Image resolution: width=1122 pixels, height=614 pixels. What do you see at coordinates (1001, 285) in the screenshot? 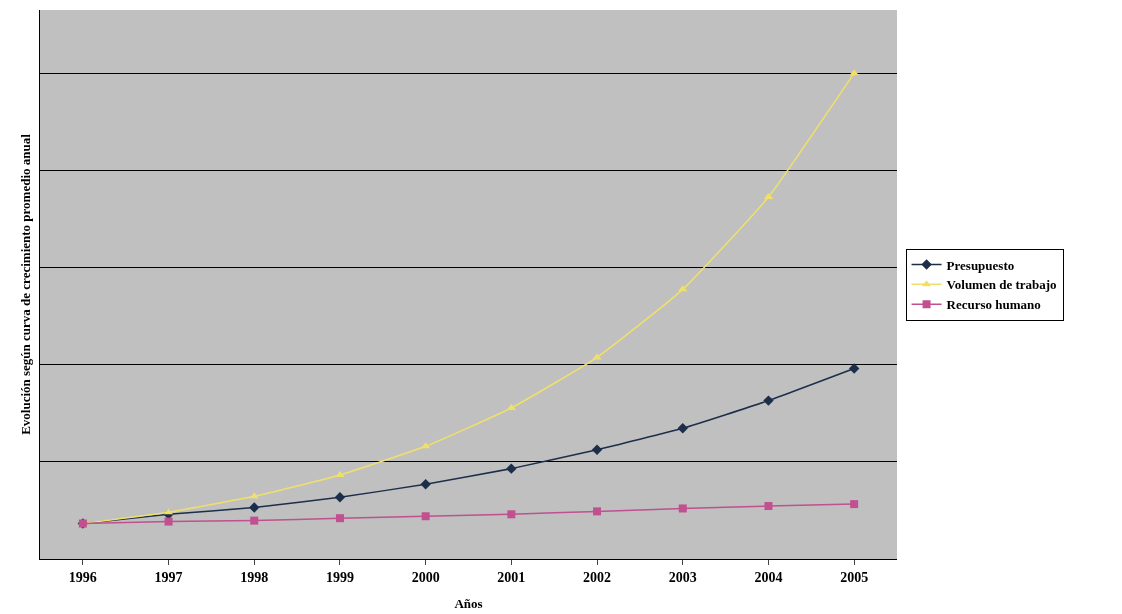
I see `legend-label: Volumen de trabajo` at bounding box center [1001, 285].